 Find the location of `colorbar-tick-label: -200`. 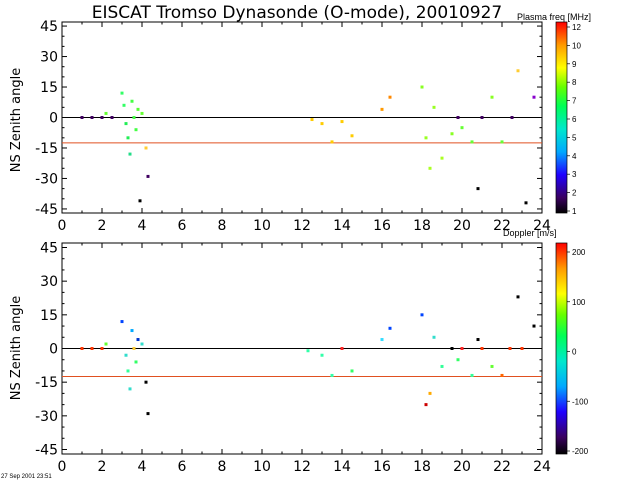

colorbar-tick-label: -200 is located at coordinates (580, 451).